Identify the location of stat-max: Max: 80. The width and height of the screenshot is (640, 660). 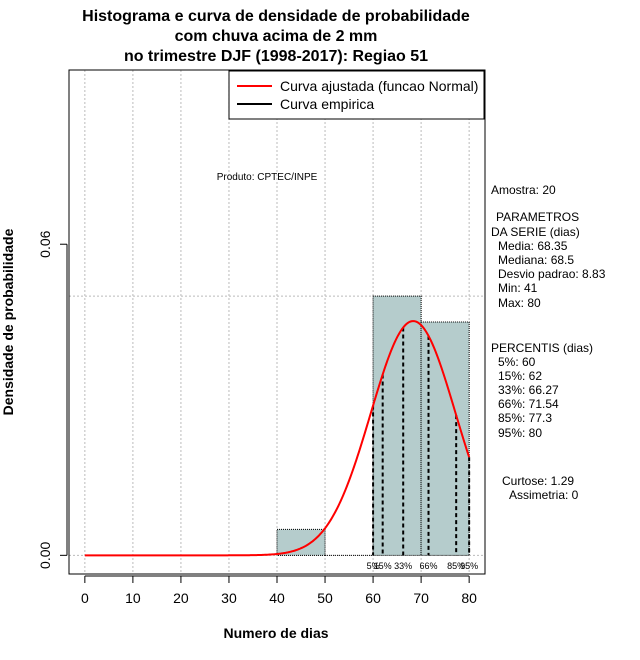
(519, 303).